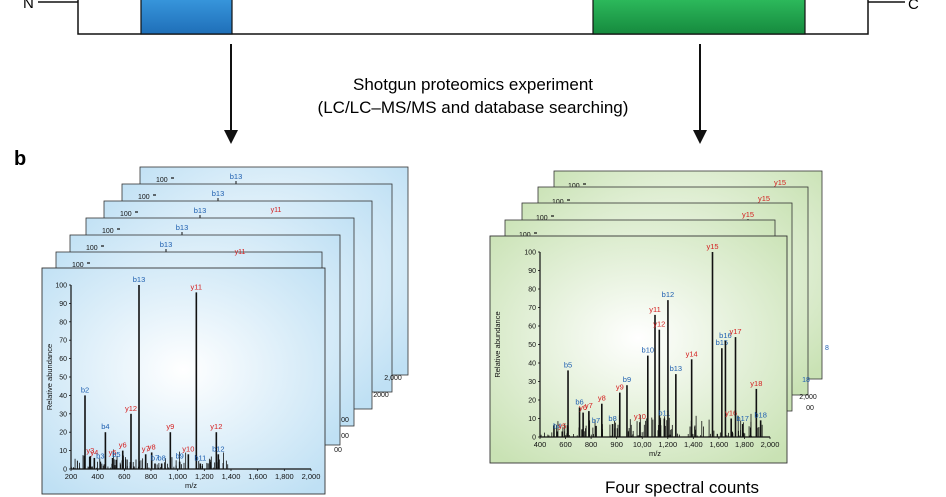  Describe the element at coordinates (200, 457) in the screenshot. I see `peak-label: b11` at that location.